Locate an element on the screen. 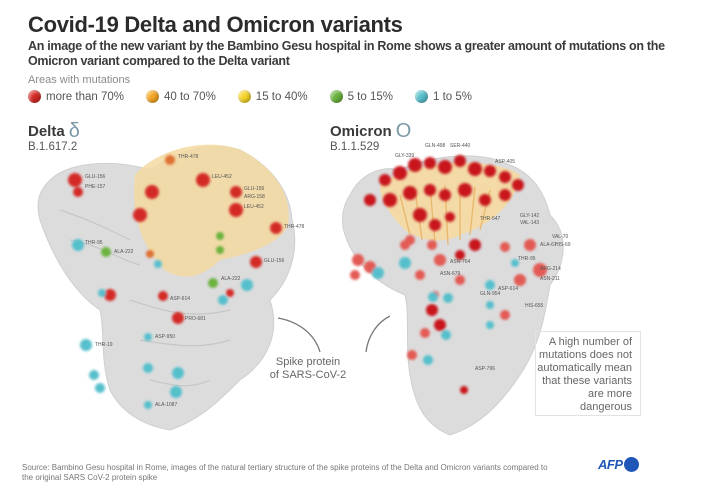  residue-label: PHE-157 is located at coordinates (95, 187).